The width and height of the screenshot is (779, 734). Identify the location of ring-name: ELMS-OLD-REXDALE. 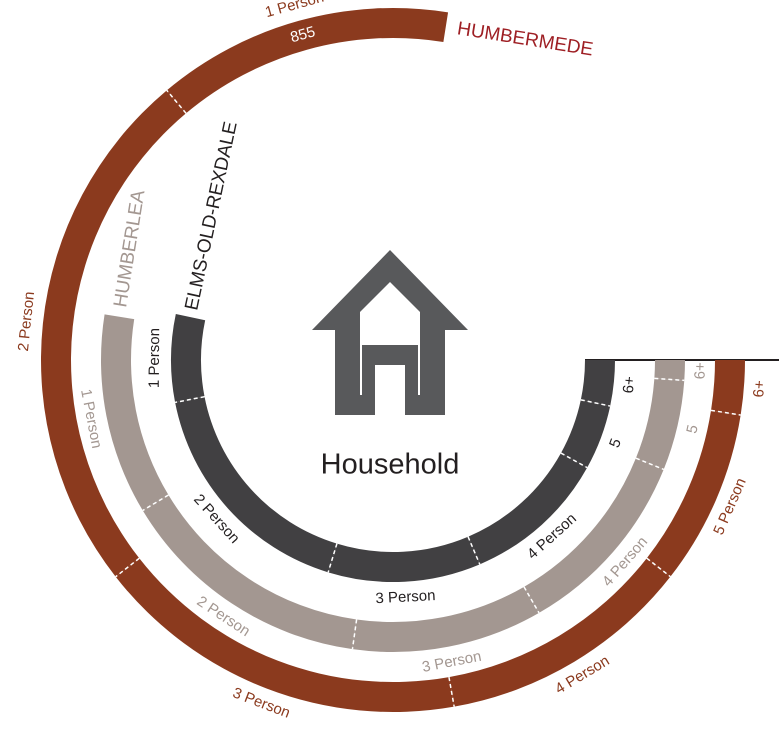
(211, 216).